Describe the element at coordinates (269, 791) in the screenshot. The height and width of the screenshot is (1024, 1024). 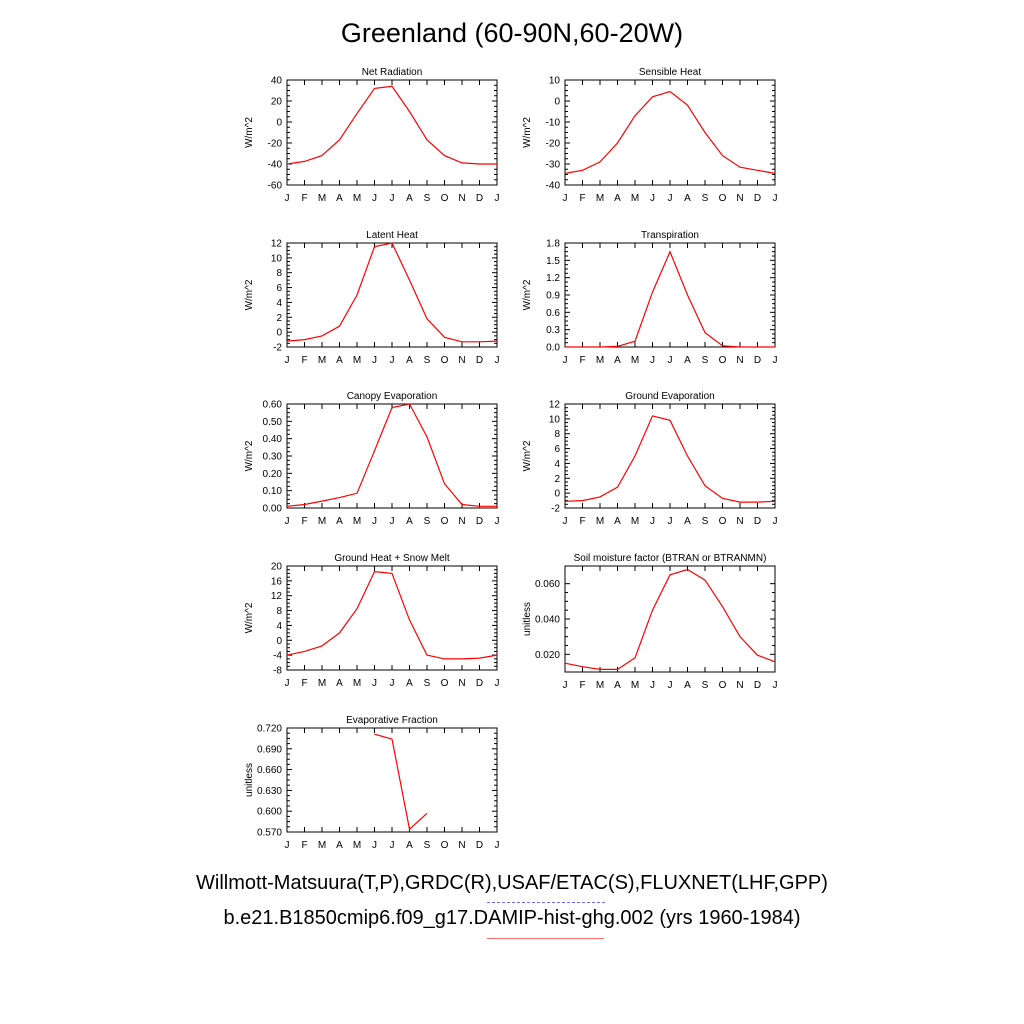
I see `y-tick-label: 0.630` at that location.